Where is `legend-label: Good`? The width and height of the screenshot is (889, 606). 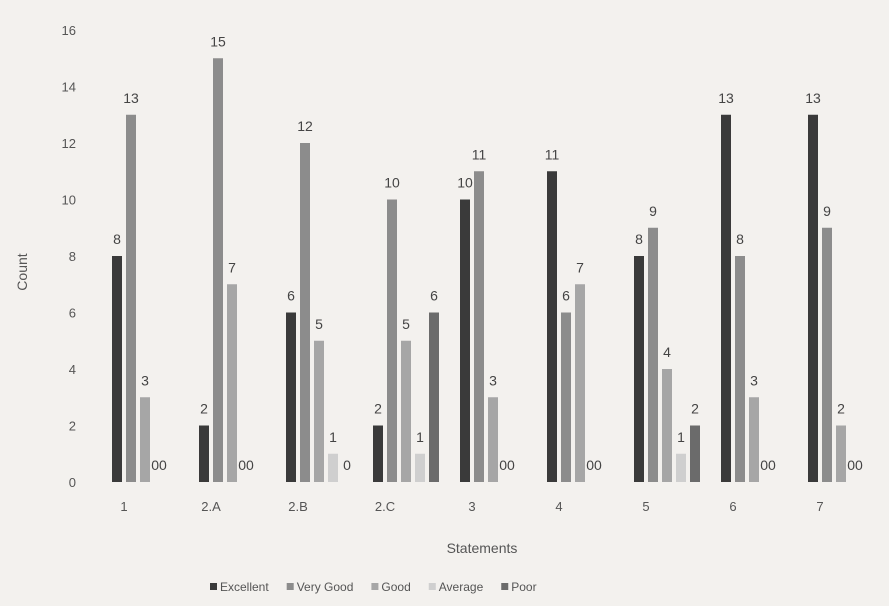 legend-label: Good is located at coordinates (395, 587).